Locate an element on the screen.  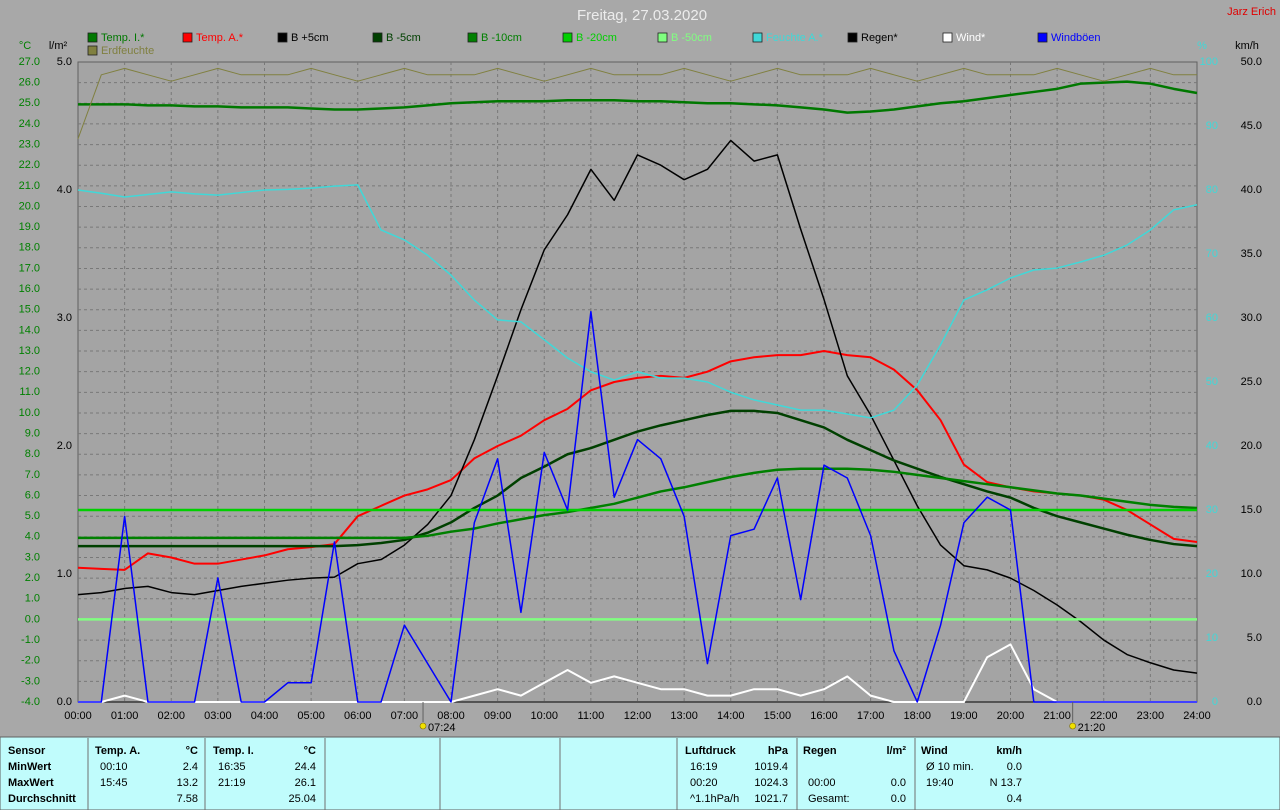
y-tick-label: 10.0 is located at coordinates (29, 413).